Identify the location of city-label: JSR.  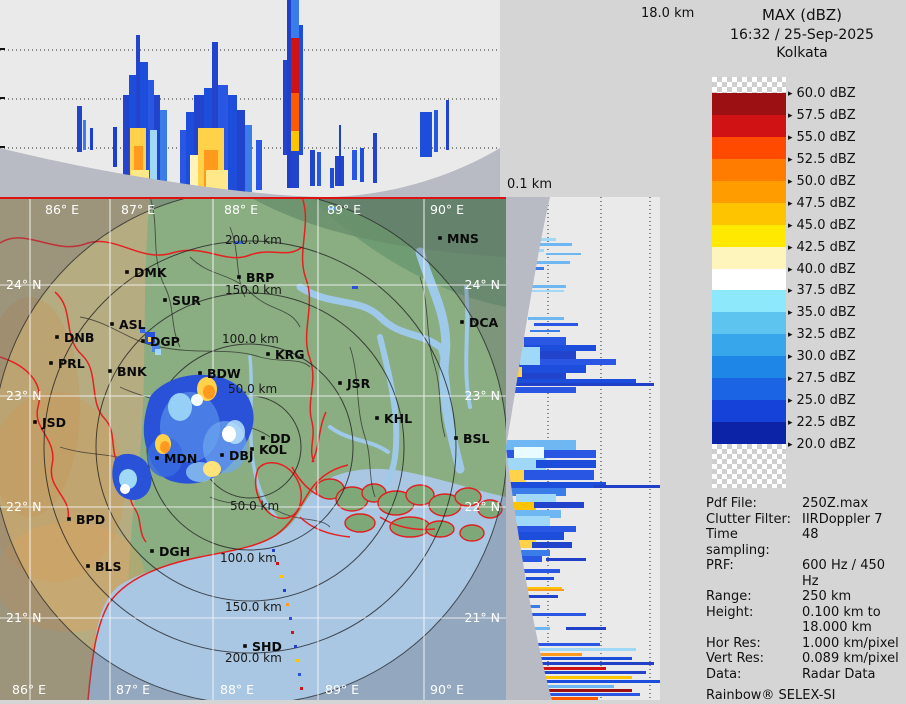
(358, 383).